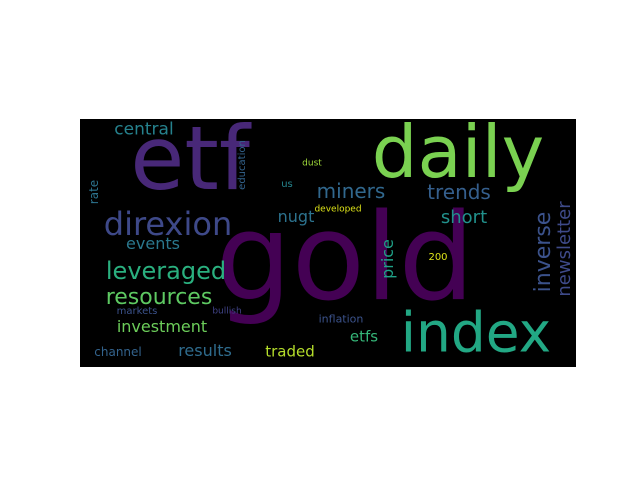 The height and width of the screenshot is (480, 640). Describe the element at coordinates (290, 351) in the screenshot. I see `word-traded: traded` at that location.